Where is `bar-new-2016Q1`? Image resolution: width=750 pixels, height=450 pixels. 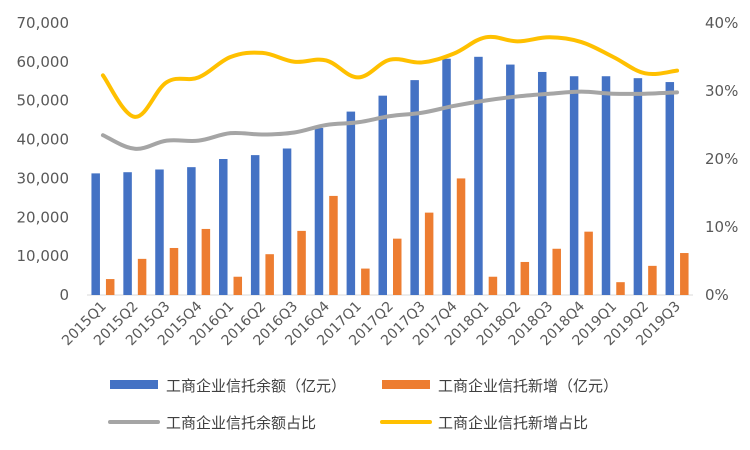
bar-new-2016Q1 is located at coordinates (238, 285).